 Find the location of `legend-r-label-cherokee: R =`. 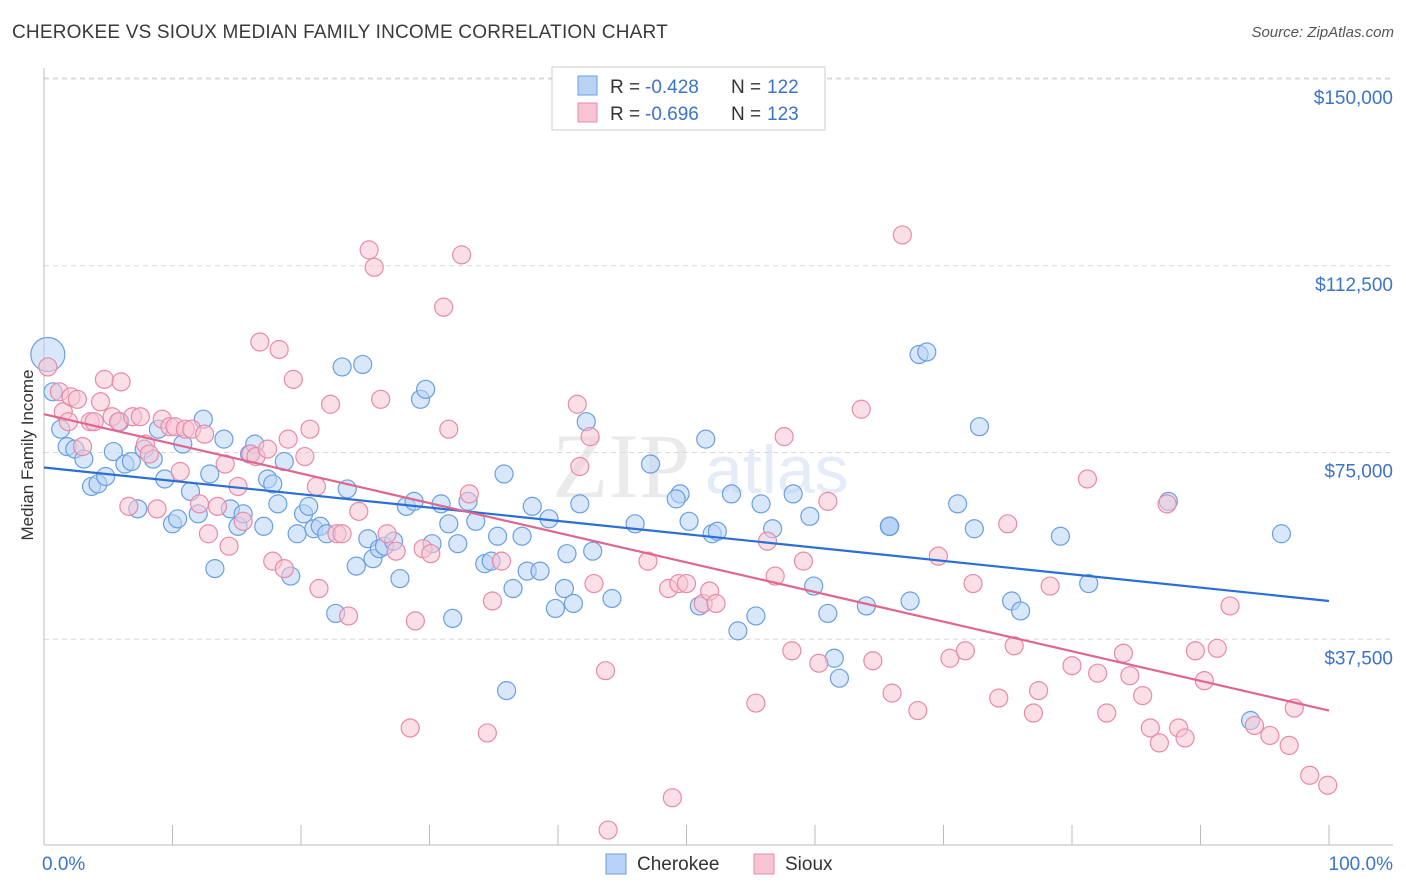

legend-r-label-cherokee: R = is located at coordinates (625, 87).